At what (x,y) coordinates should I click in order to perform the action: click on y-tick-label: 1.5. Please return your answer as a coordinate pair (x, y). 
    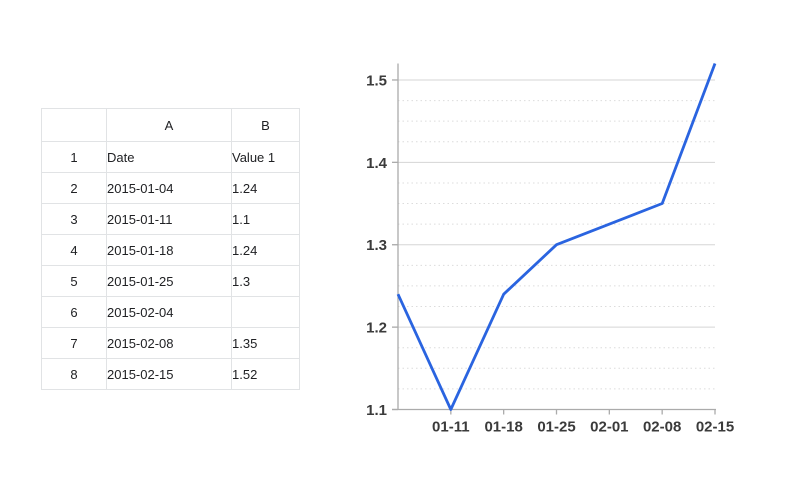
    Looking at the image, I should click on (376, 80).